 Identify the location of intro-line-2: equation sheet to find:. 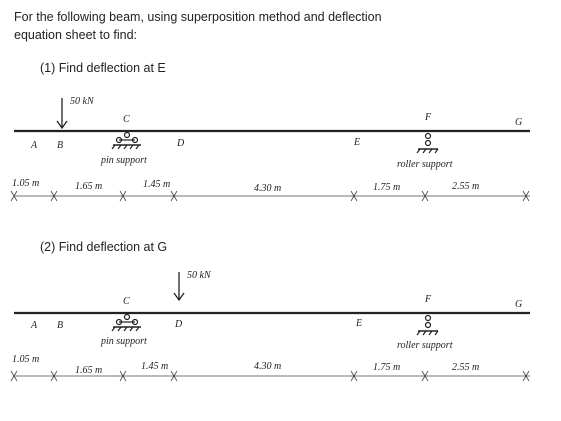
(76, 35).